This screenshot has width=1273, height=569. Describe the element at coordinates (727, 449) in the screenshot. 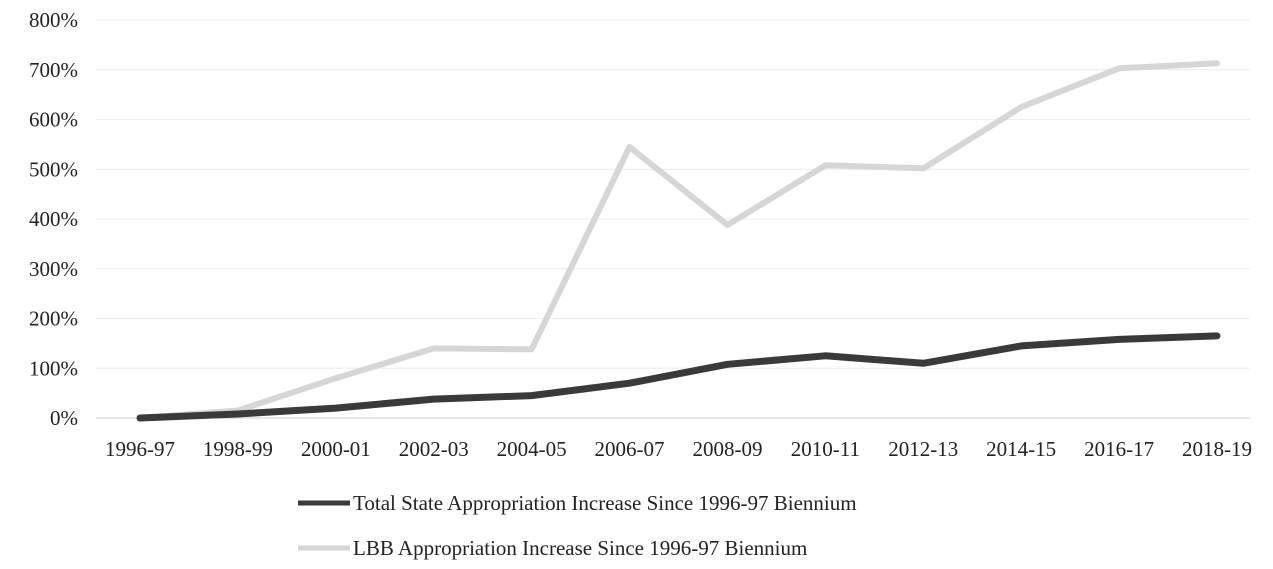

I see `x-tick-label: 2008-09` at that location.